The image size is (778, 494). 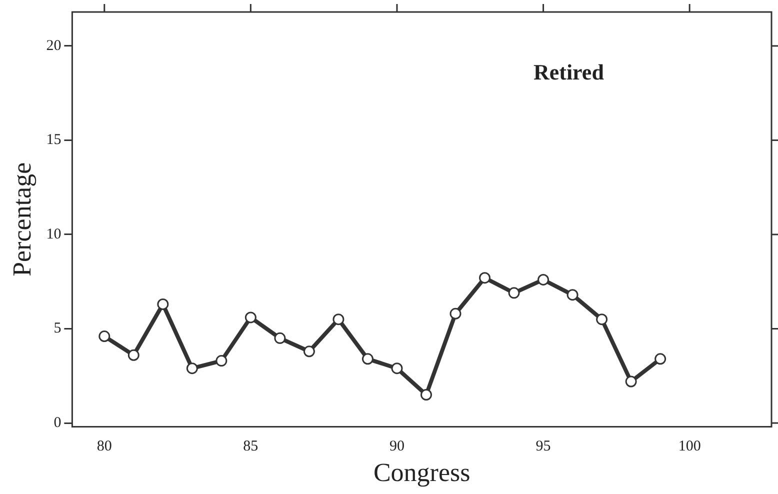 What do you see at coordinates (58, 422) in the screenshot?
I see `y-tick-label: 0` at bounding box center [58, 422].